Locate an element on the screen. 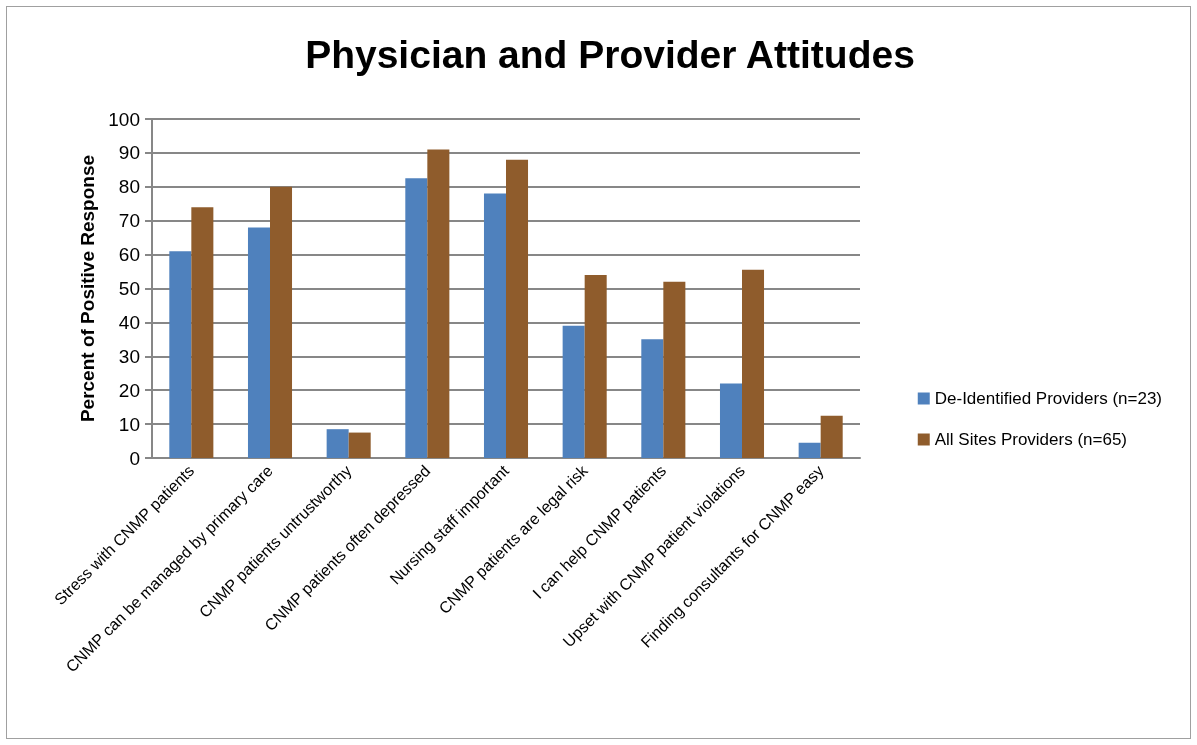  y-tick-label: 60 is located at coordinates (129, 255).